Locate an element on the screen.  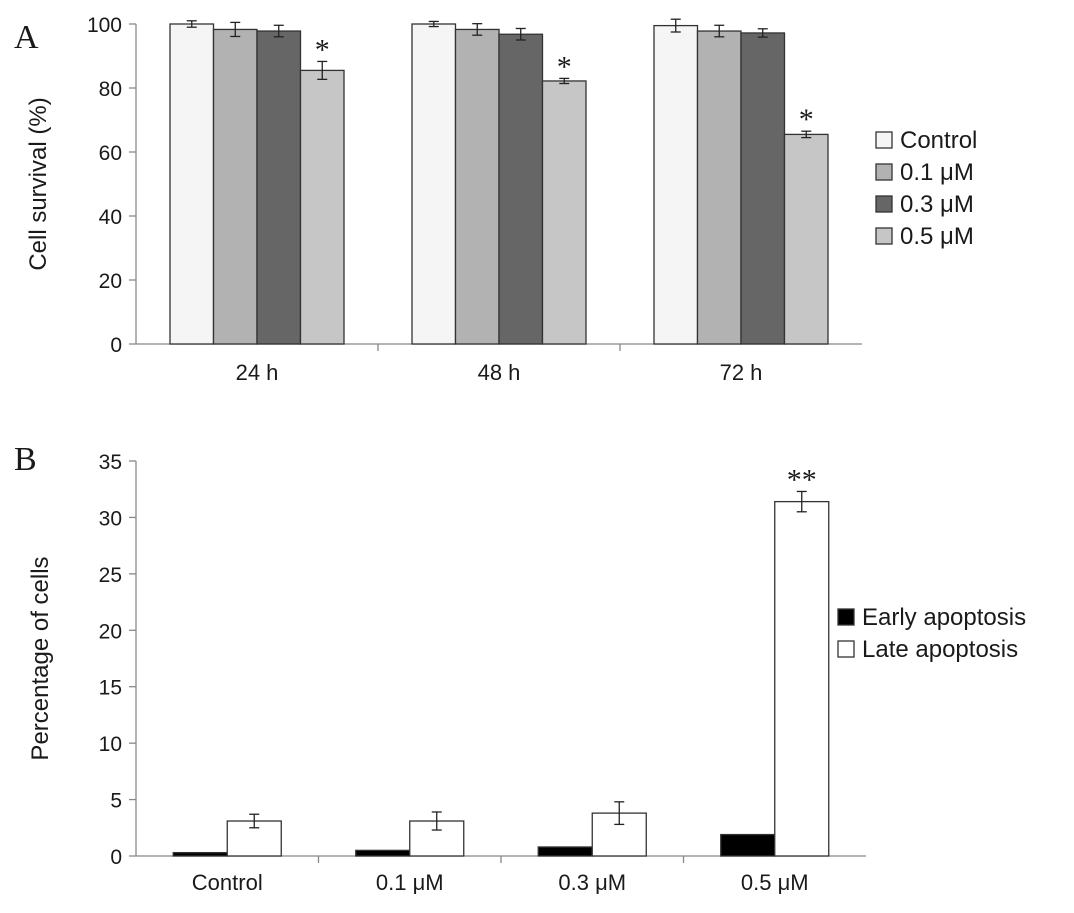
chart-b-y-tick-label: 30 is located at coordinates (110, 518).